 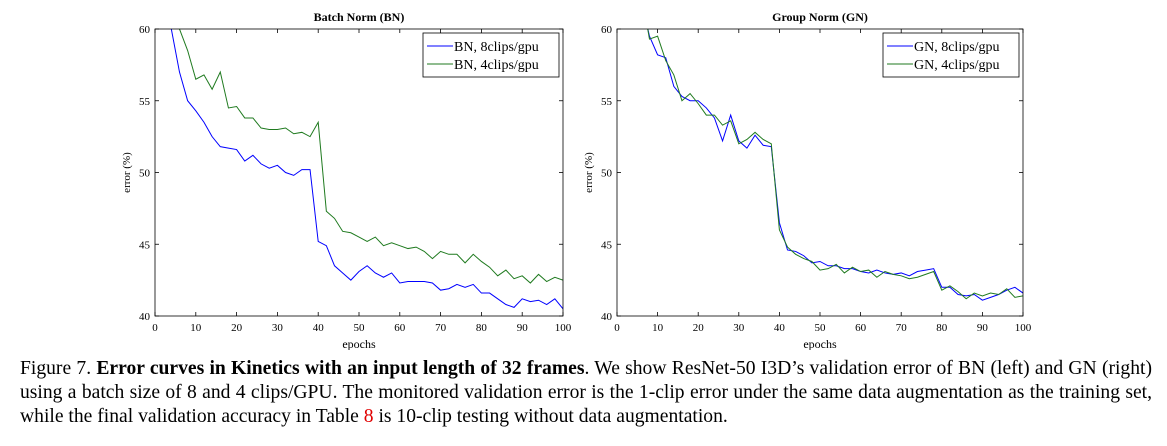 What do you see at coordinates (496, 65) in the screenshot?
I see `legend-label: BN, 4clips/gpu` at bounding box center [496, 65].